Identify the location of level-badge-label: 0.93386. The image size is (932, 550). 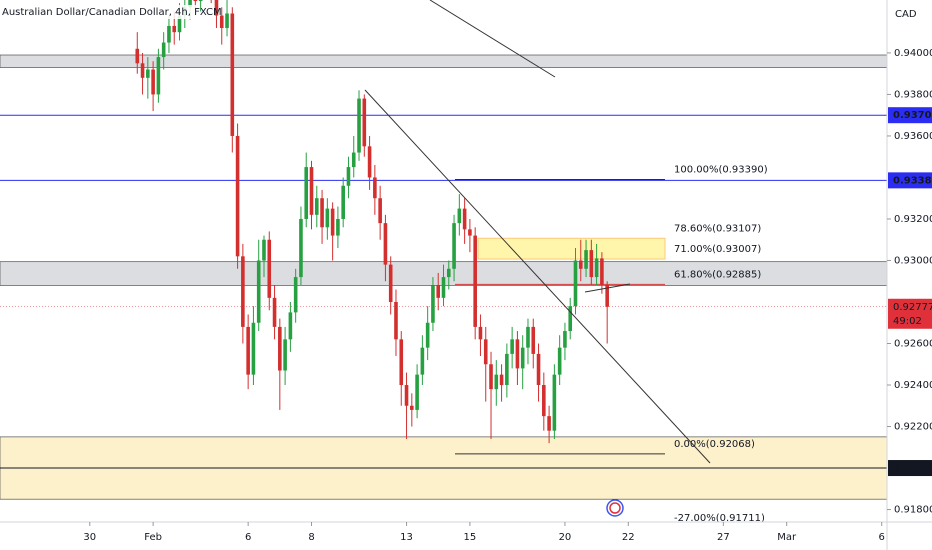
(912, 180).